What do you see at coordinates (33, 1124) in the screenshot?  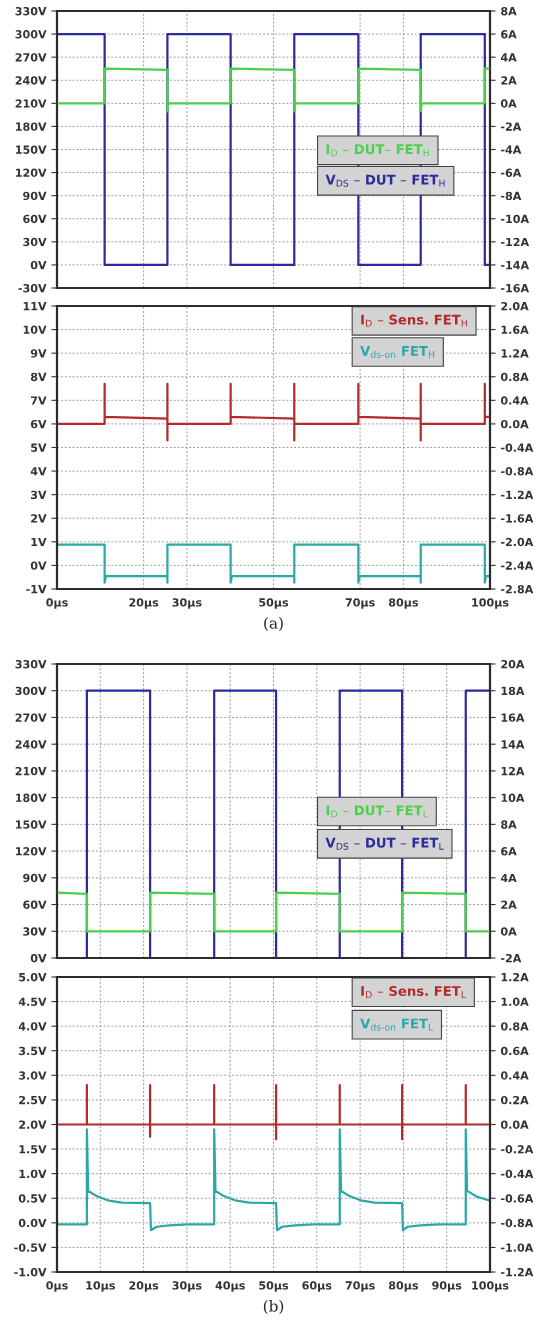 I see `y-tick-label: 2.0V` at bounding box center [33, 1124].